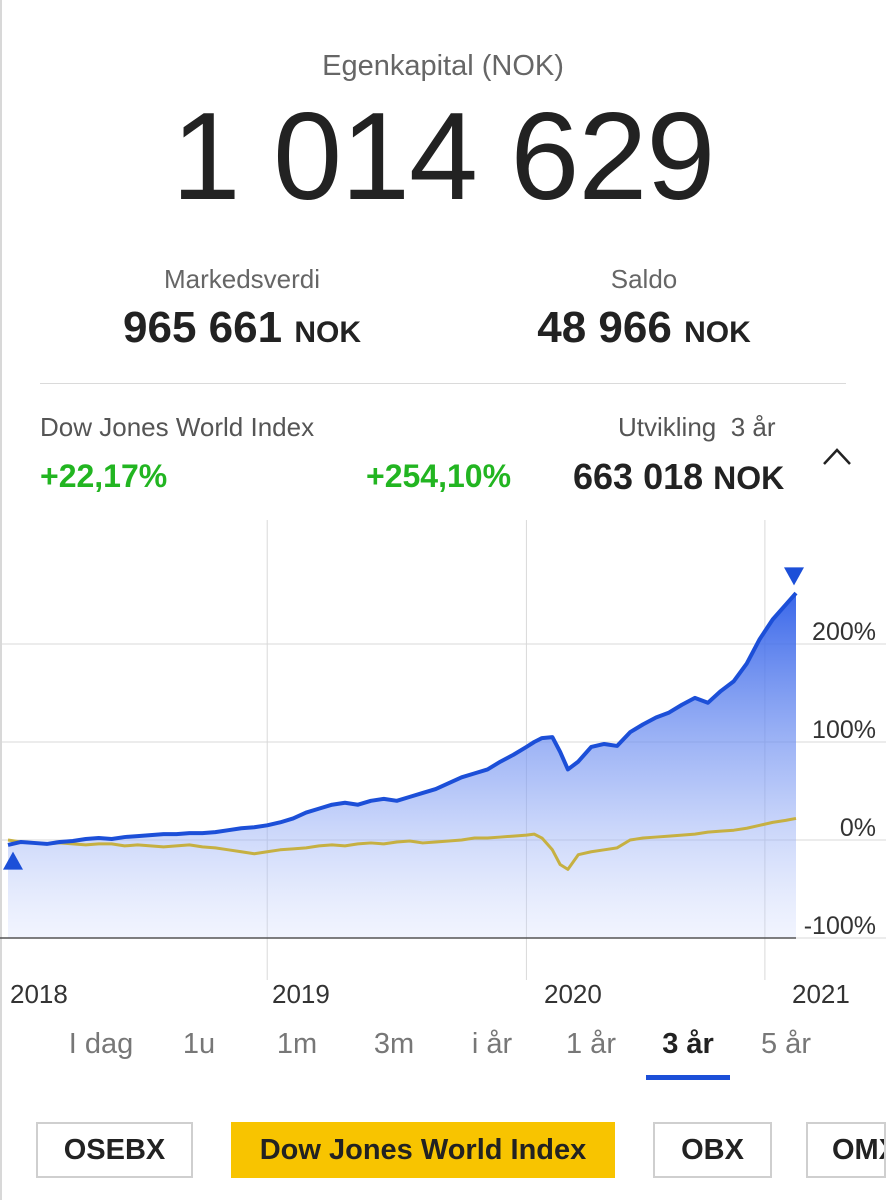  I want to click on period-tab: i år, so click(492, 1044).